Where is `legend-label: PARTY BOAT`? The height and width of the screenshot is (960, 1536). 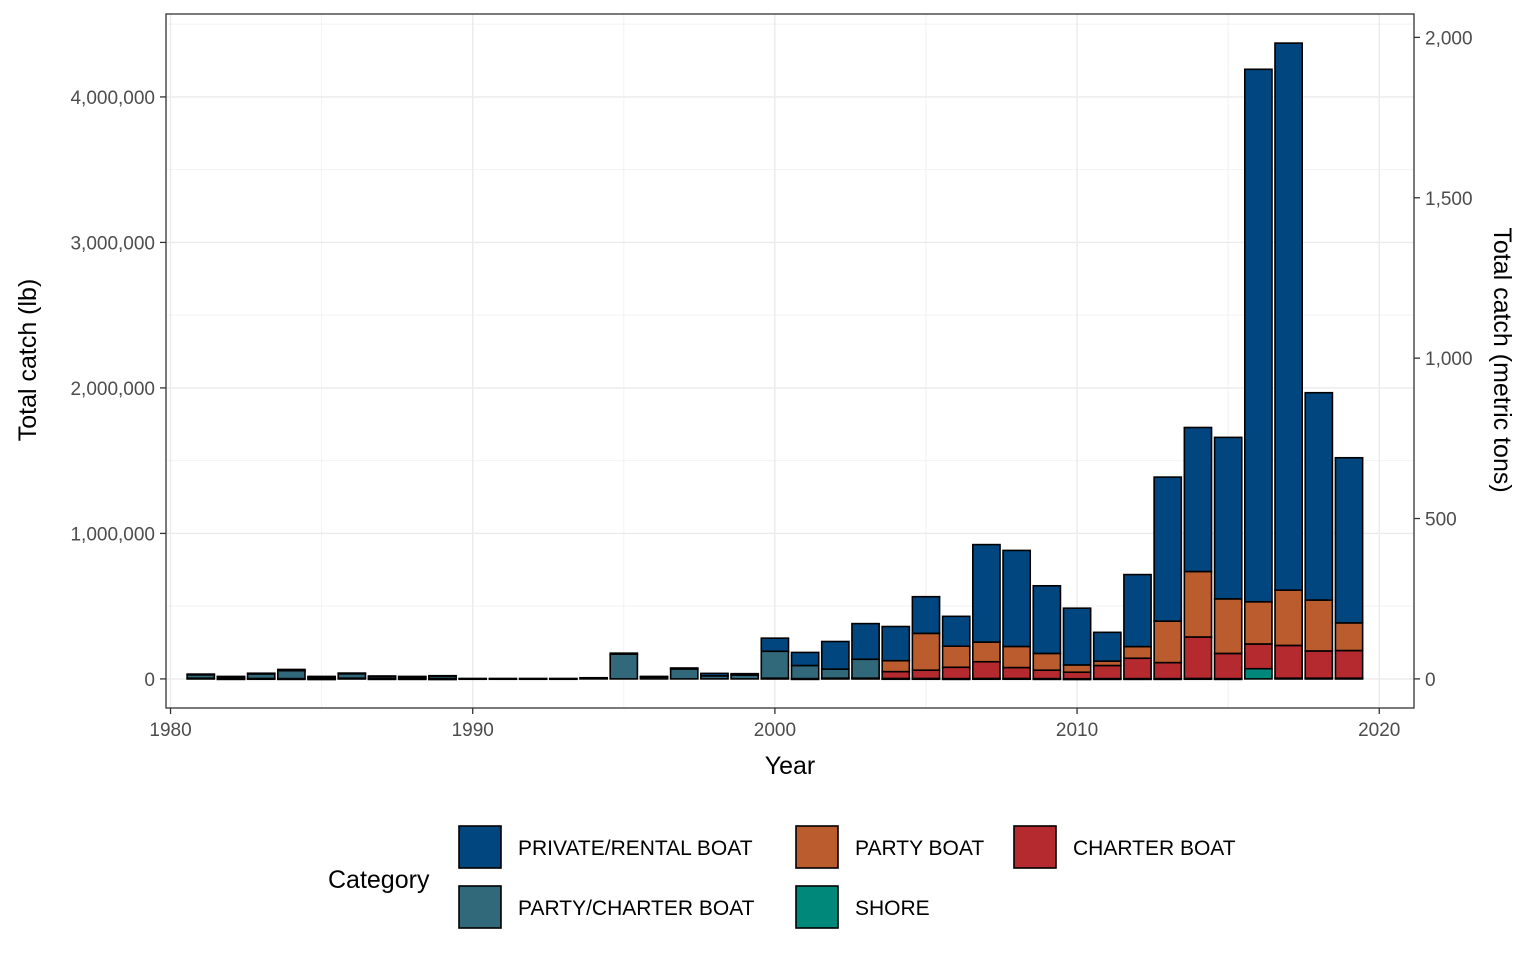 legend-label: PARTY BOAT is located at coordinates (919, 848).